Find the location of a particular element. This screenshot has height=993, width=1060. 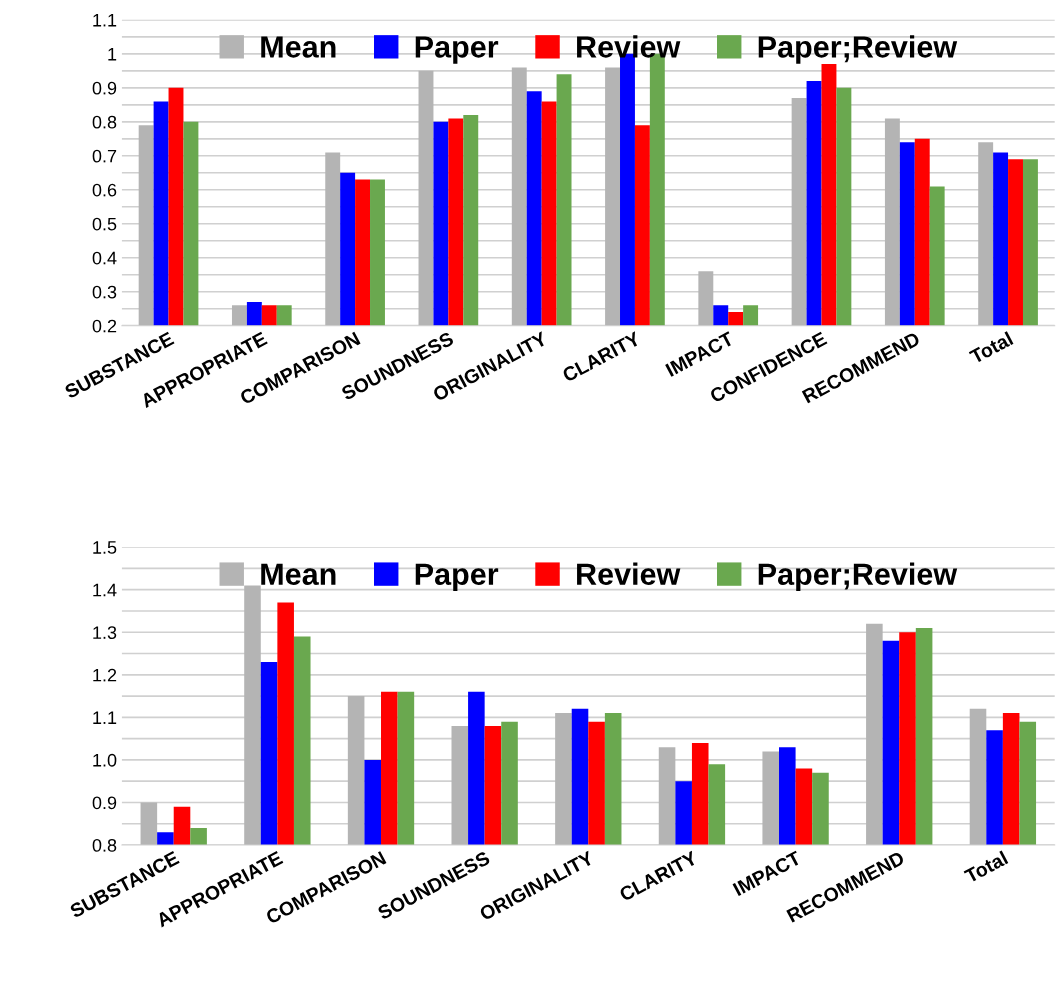

y-tick-label: 1 is located at coordinates (112, 54).